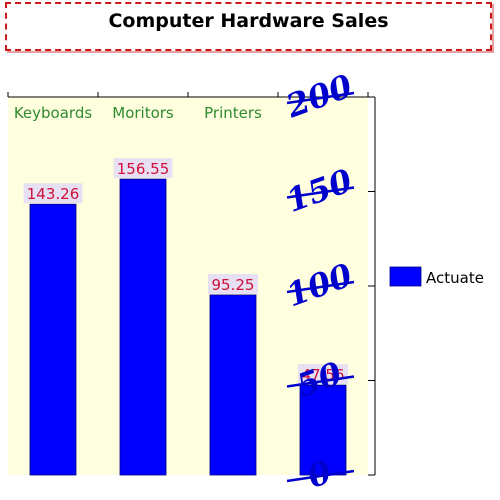 This screenshot has width=500, height=500. What do you see at coordinates (233, 113) in the screenshot?
I see `category-label: Printers` at bounding box center [233, 113].